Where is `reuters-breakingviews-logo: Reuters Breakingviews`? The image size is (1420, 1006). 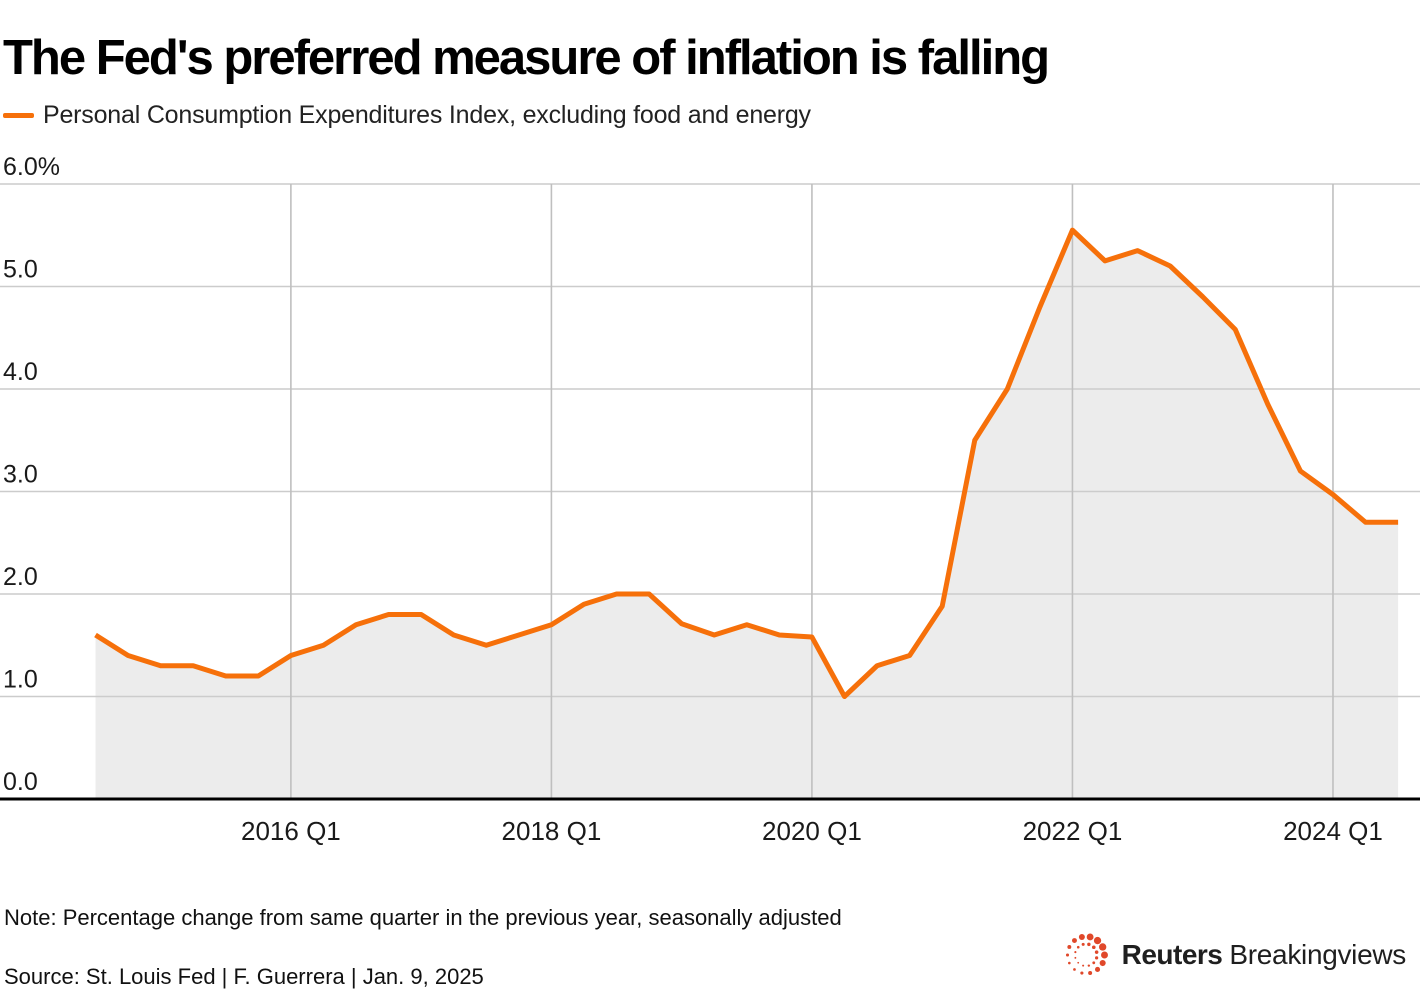
reuters-breakingviews-logo: Reuters Breakingviews is located at coordinates (1232, 955).